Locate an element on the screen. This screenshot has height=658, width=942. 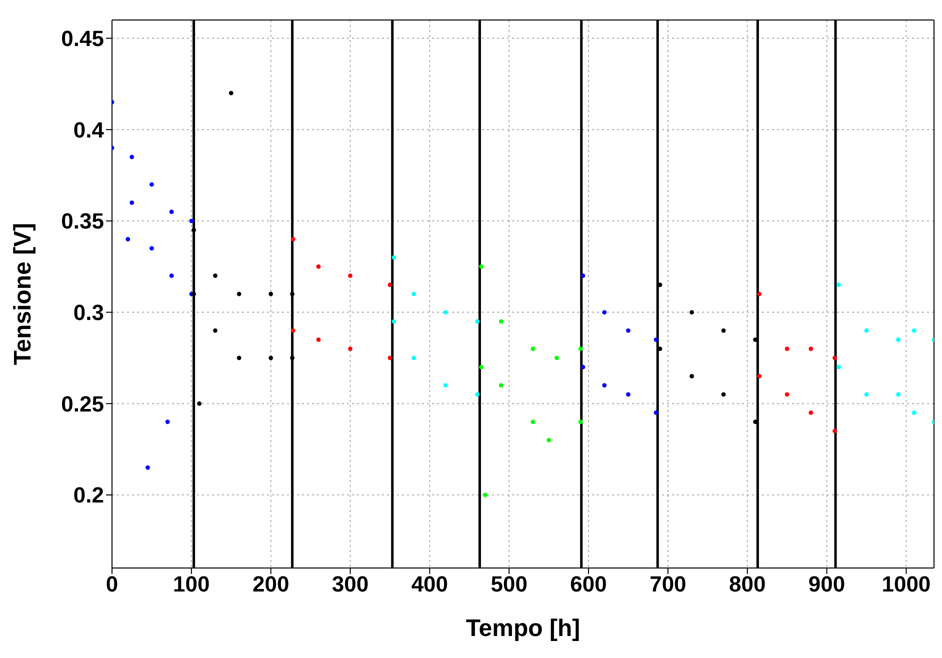
x-tick-label: 0 is located at coordinates (112, 584).